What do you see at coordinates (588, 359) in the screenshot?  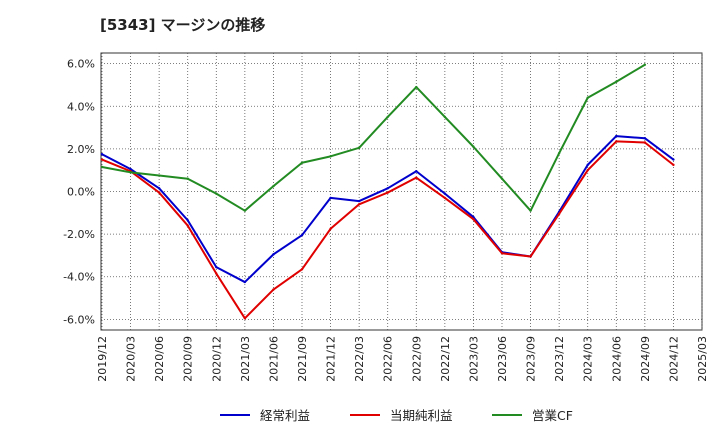 I see `x-tick-label: 2024/03` at bounding box center [588, 359].